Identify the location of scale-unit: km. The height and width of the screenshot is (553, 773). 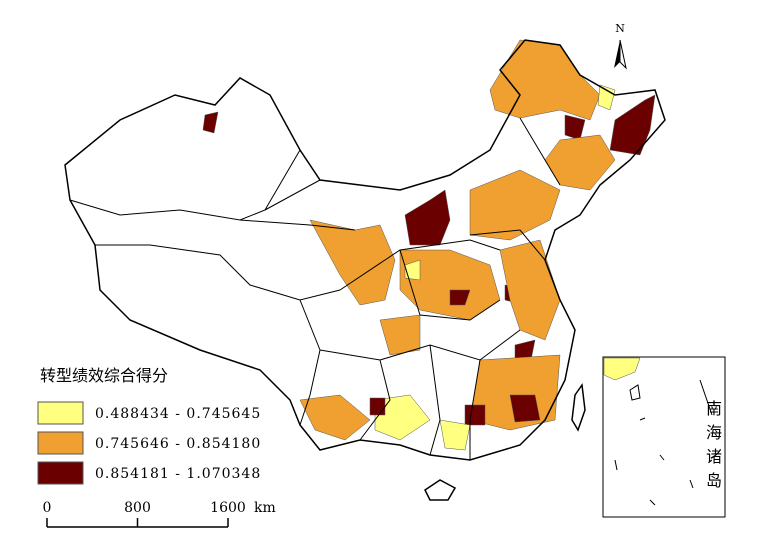
(265, 508).